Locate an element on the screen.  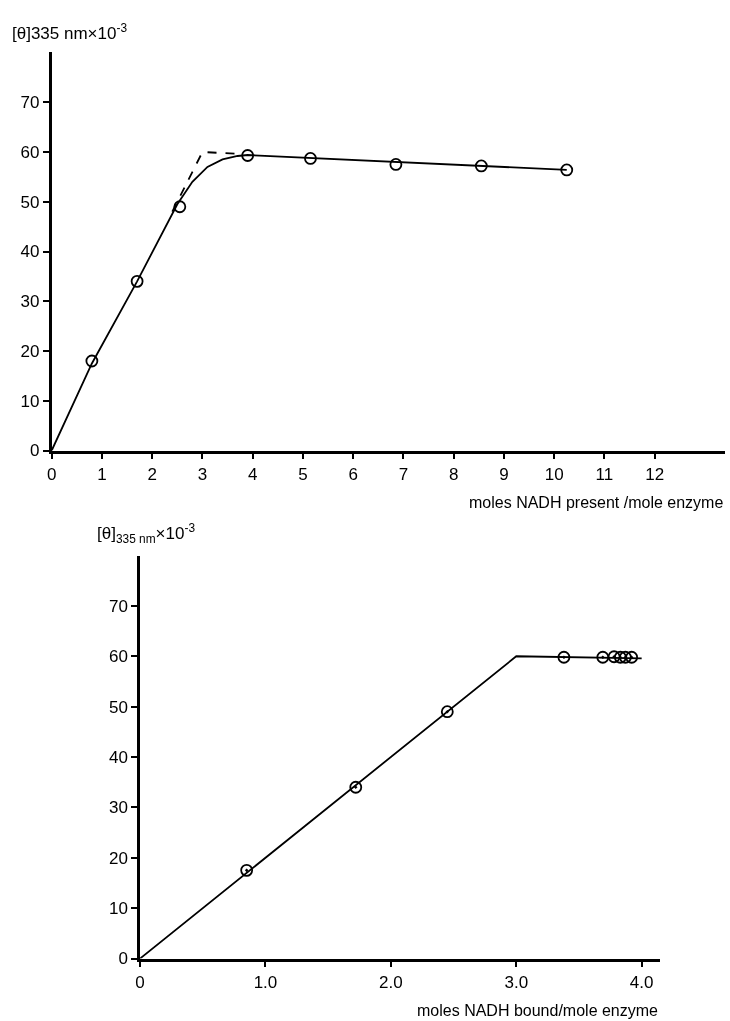
x-tick-label: 7 is located at coordinates (403, 474).